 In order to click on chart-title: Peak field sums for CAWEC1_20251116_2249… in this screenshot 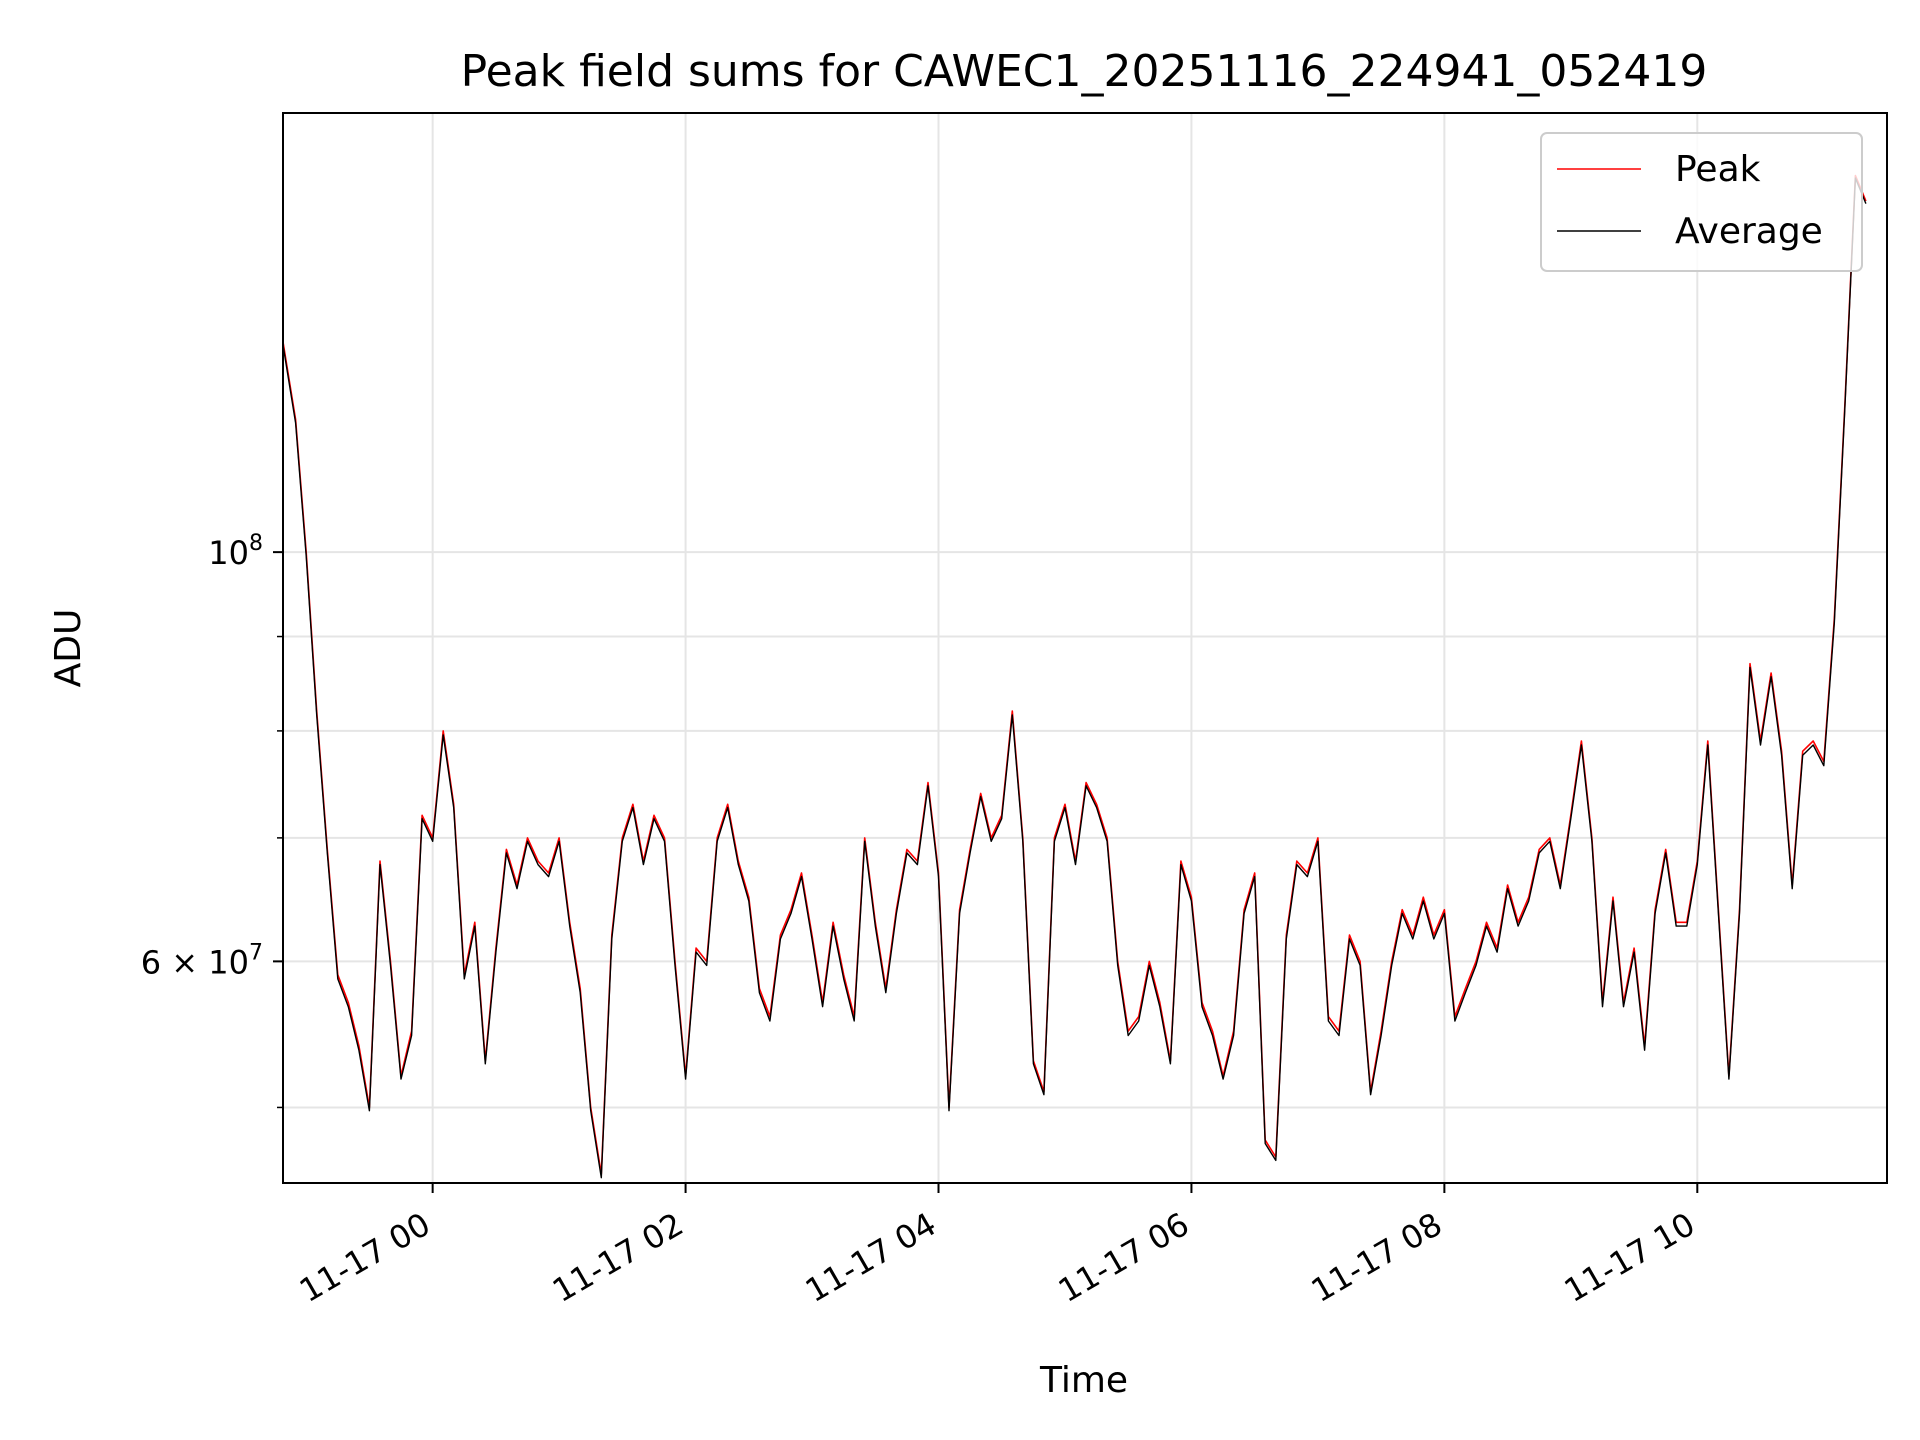, I will do `click(1084, 71)`.